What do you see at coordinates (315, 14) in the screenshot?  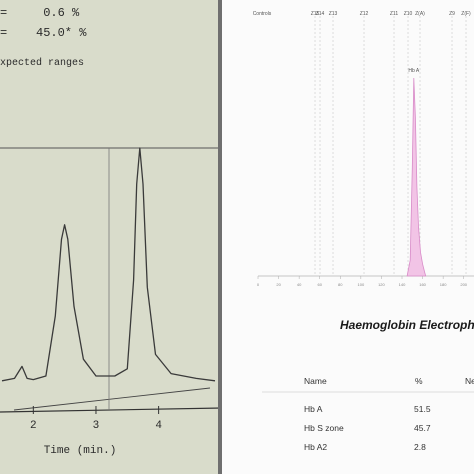 I see `zone-label-Z15: Z15` at bounding box center [315, 14].